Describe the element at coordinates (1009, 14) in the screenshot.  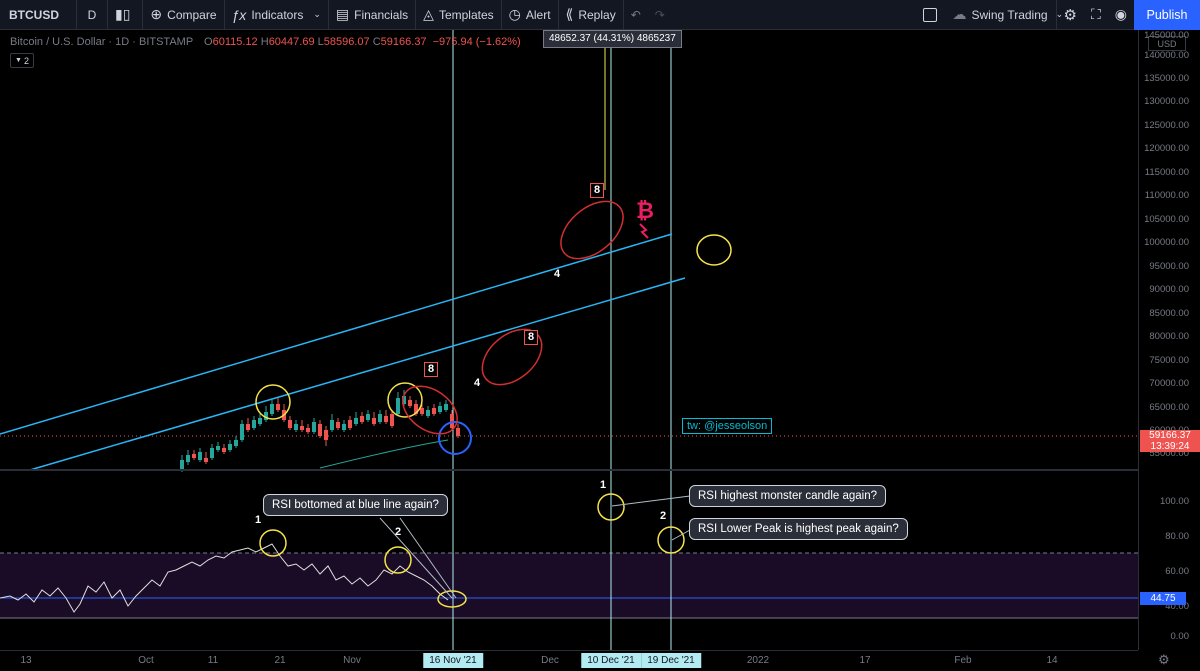
I see `layout-name: Swing Trading` at that location.